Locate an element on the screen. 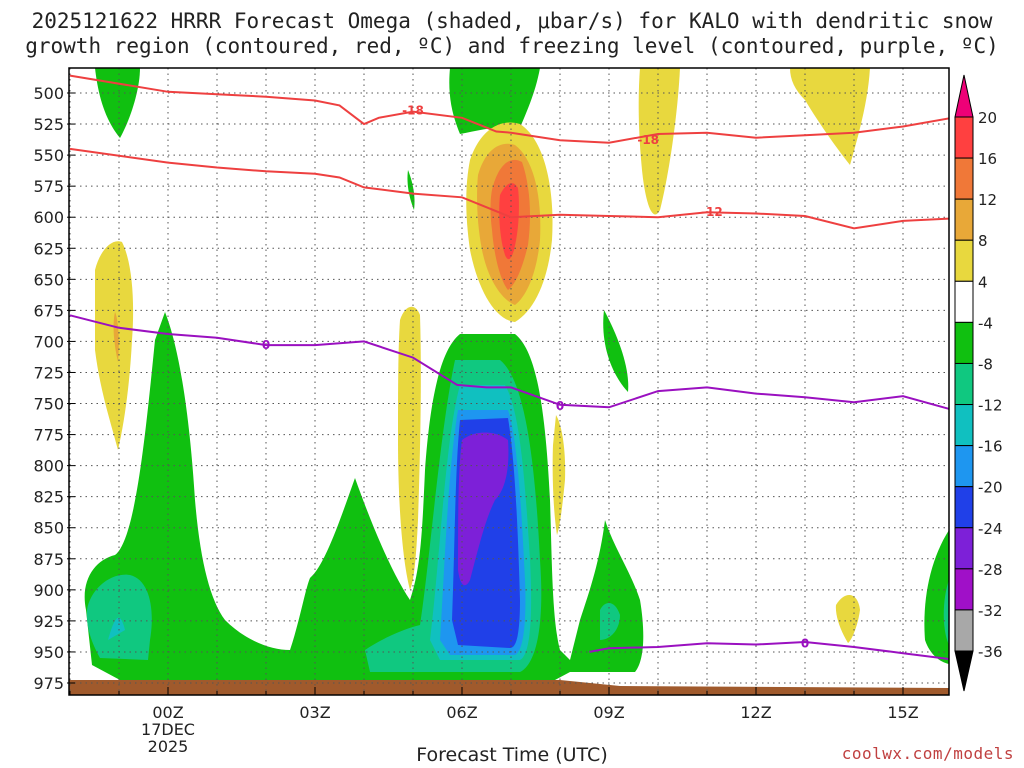  omega-shade-positive-4c is located at coordinates (659, 141).